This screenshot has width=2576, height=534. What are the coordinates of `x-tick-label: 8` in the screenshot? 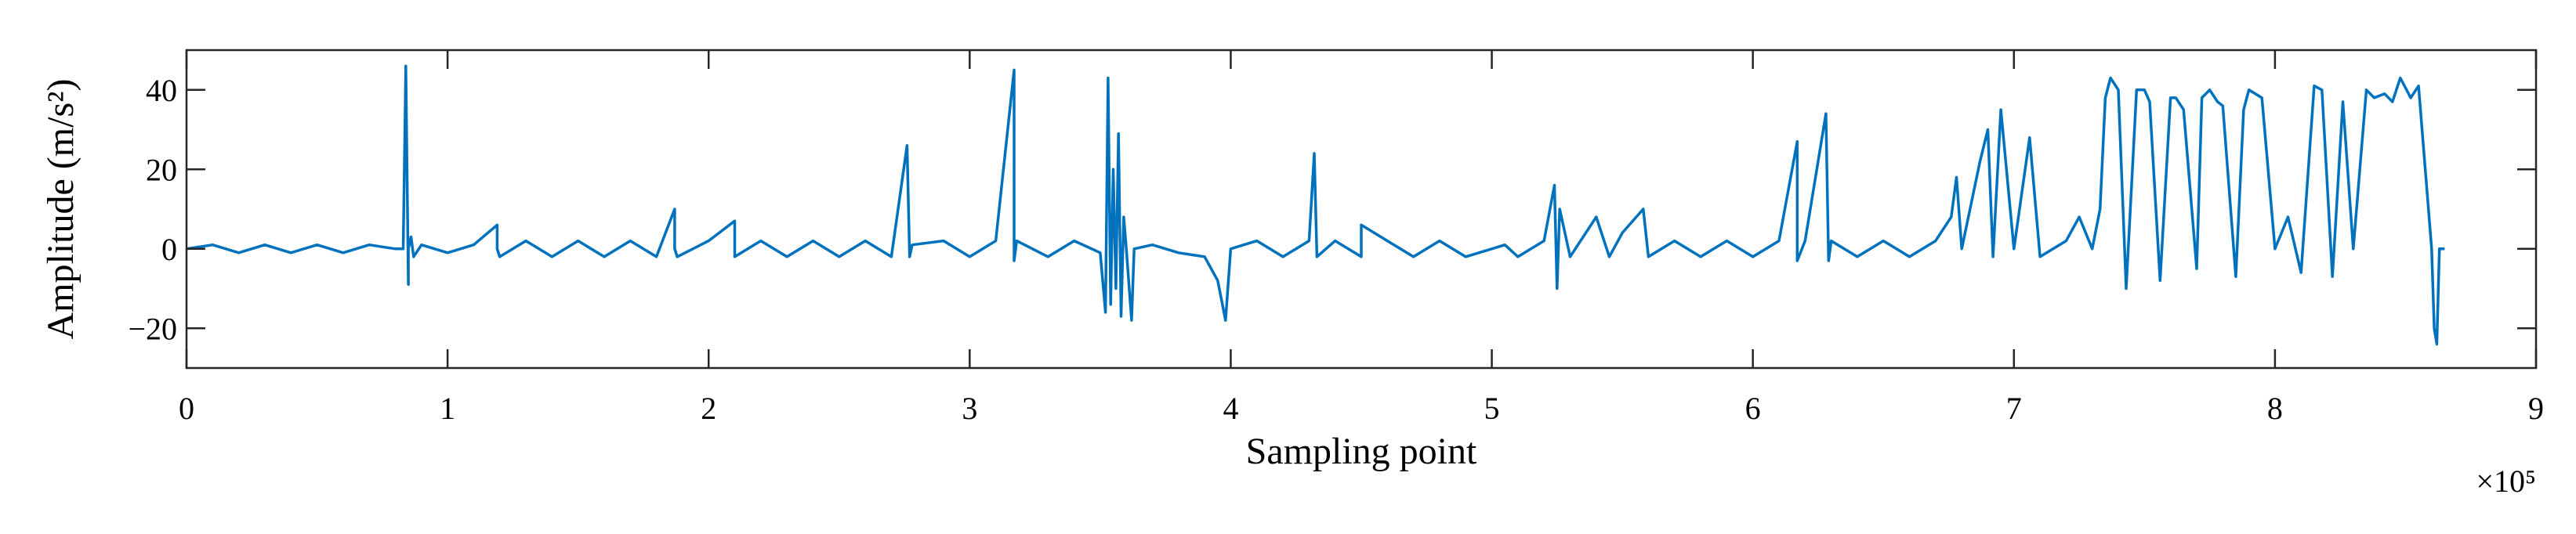 It's located at (2275, 408).